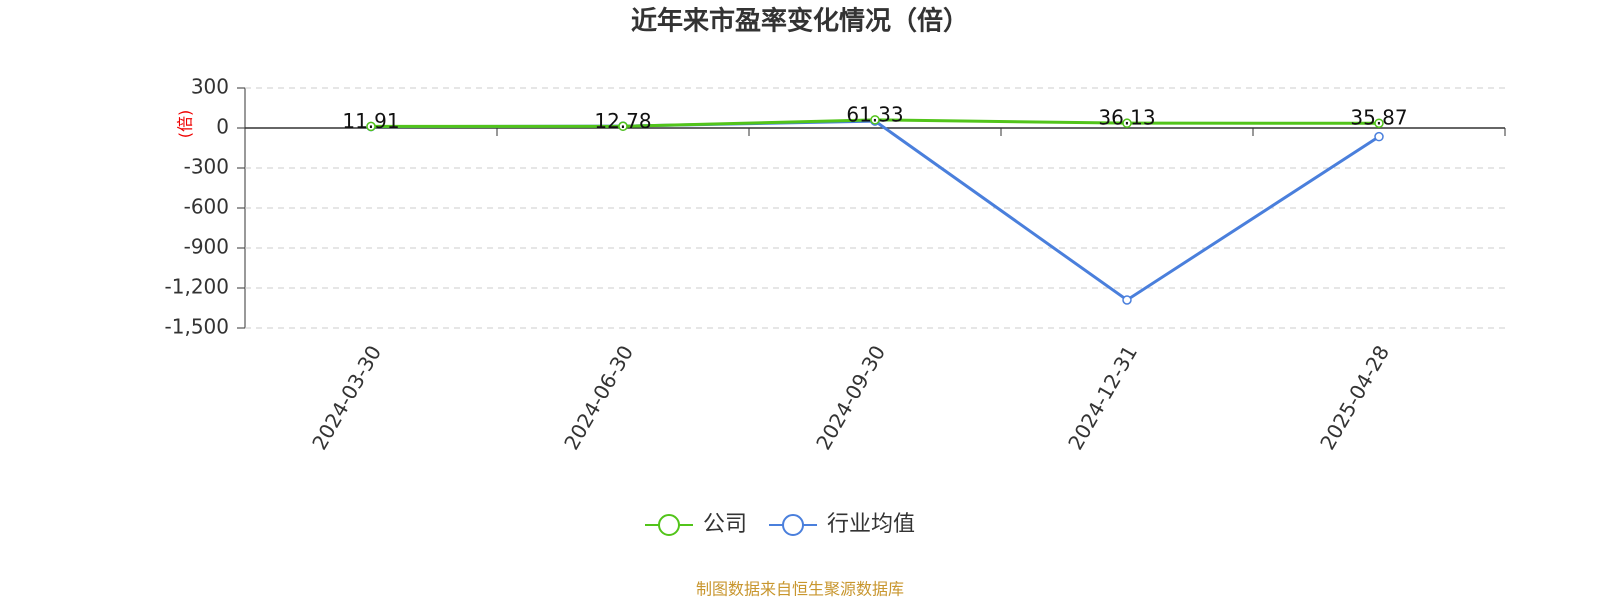 The height and width of the screenshot is (600, 1600). Describe the element at coordinates (1354, 397) in the screenshot. I see `x-tick-label: 2025-04-28` at that location.